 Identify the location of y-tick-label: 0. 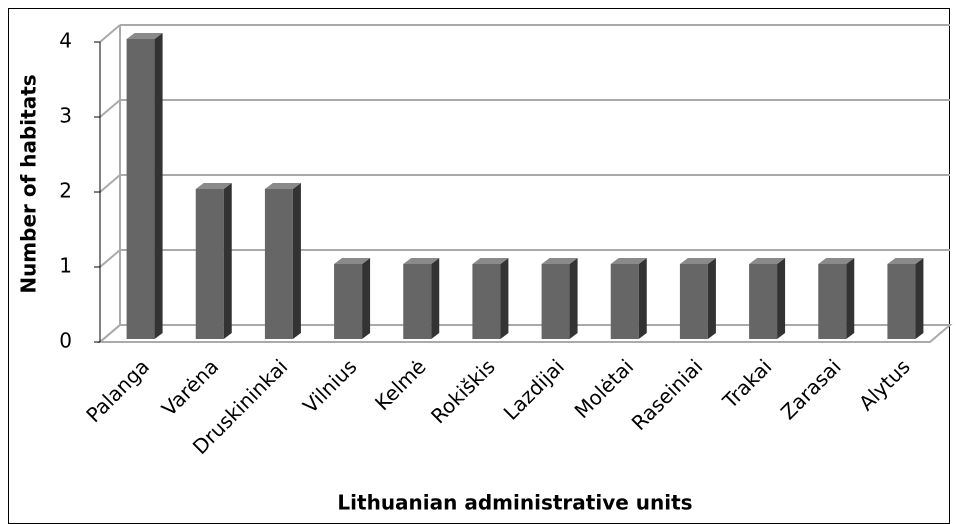
(65, 341).